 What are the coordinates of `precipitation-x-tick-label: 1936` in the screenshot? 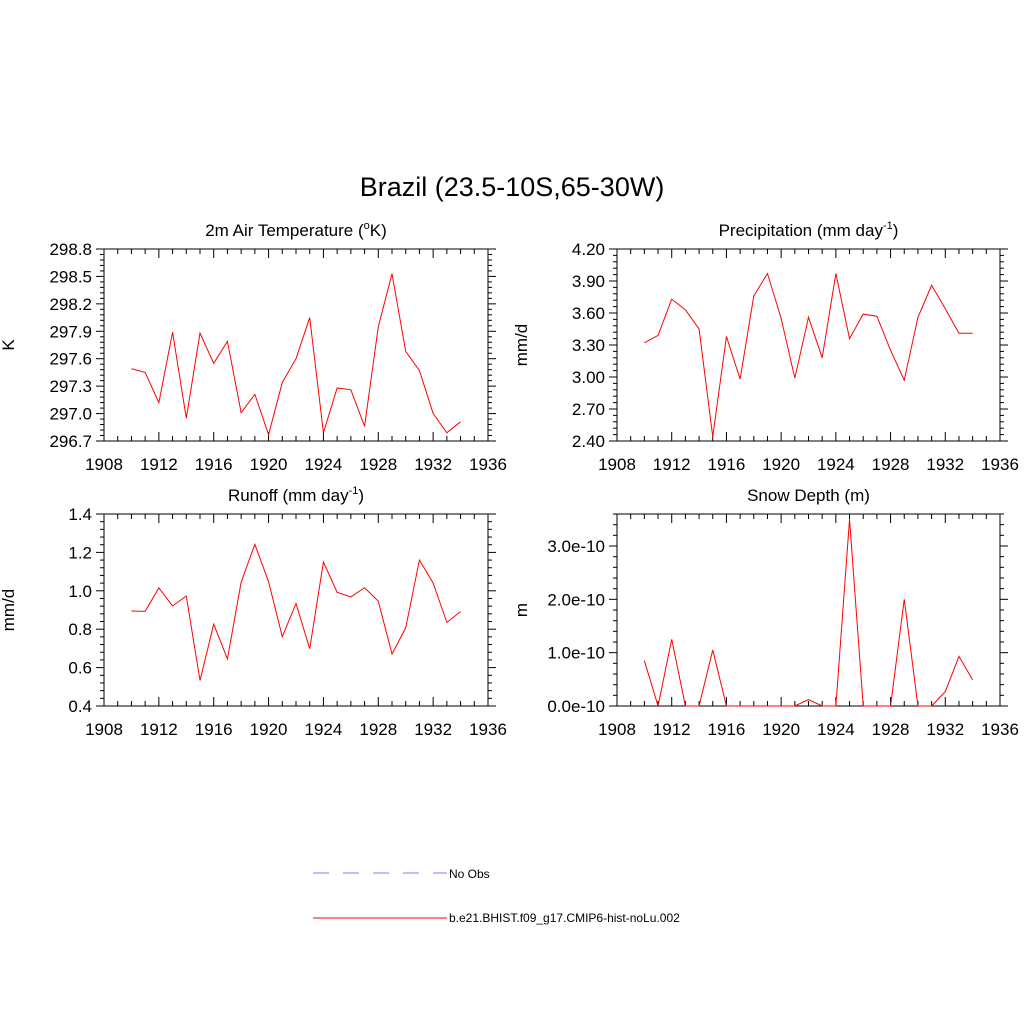 It's located at (1000, 464).